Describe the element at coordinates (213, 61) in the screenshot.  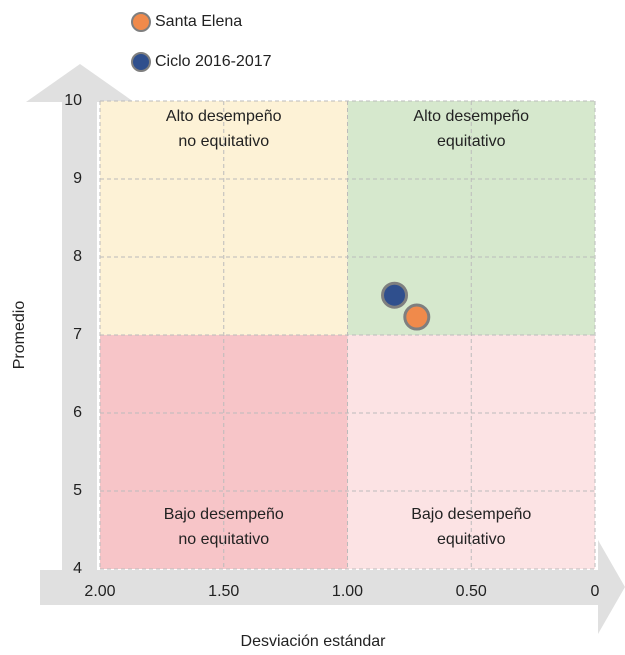
I see `legend-label: Ciclo 2016-2017` at that location.